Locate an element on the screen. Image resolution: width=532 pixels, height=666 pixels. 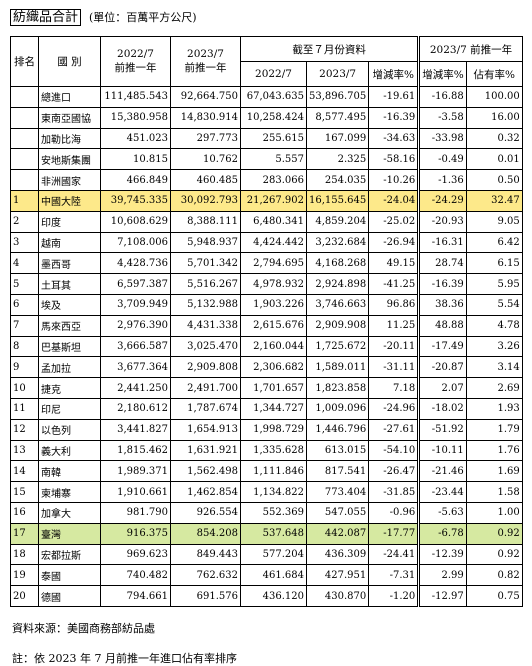
country-cell: 土耳其 is located at coordinates (69, 284).